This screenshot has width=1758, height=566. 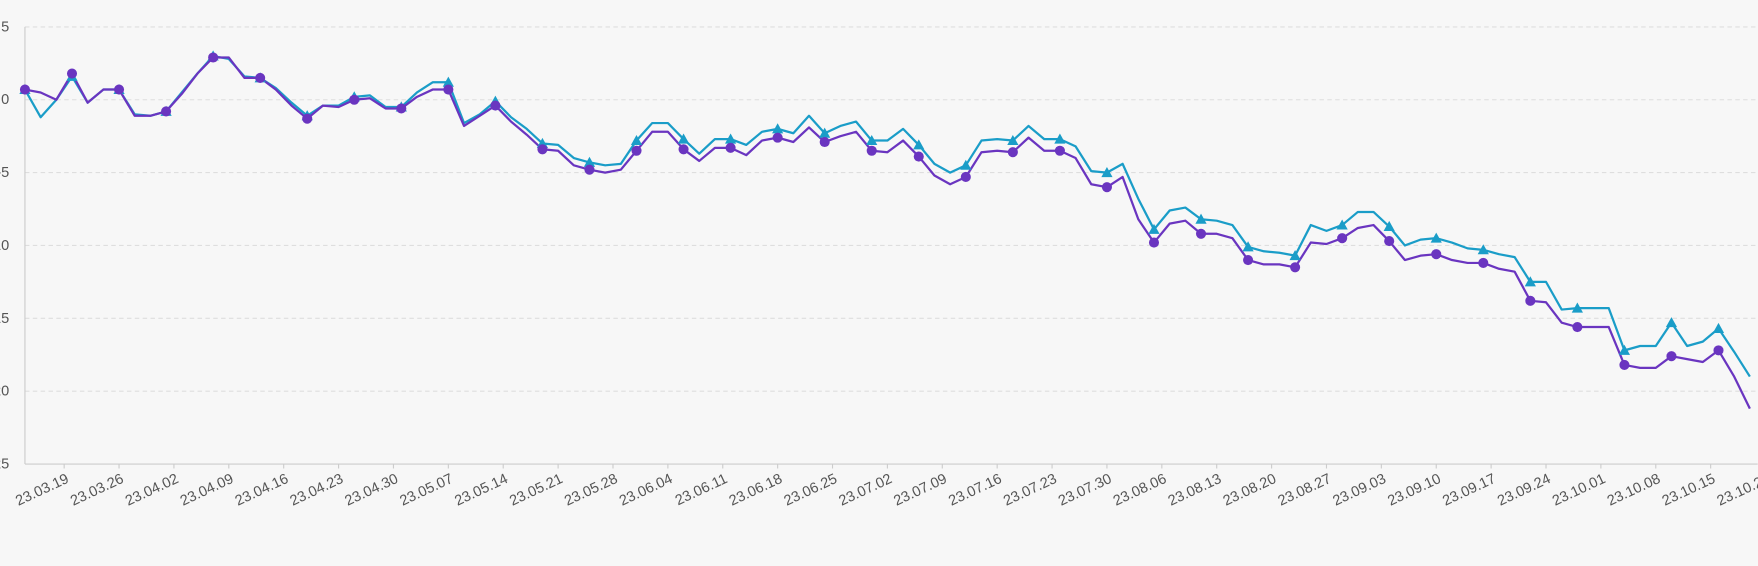 I want to click on x-tick-label: 23.05.28, so click(x=591, y=490).